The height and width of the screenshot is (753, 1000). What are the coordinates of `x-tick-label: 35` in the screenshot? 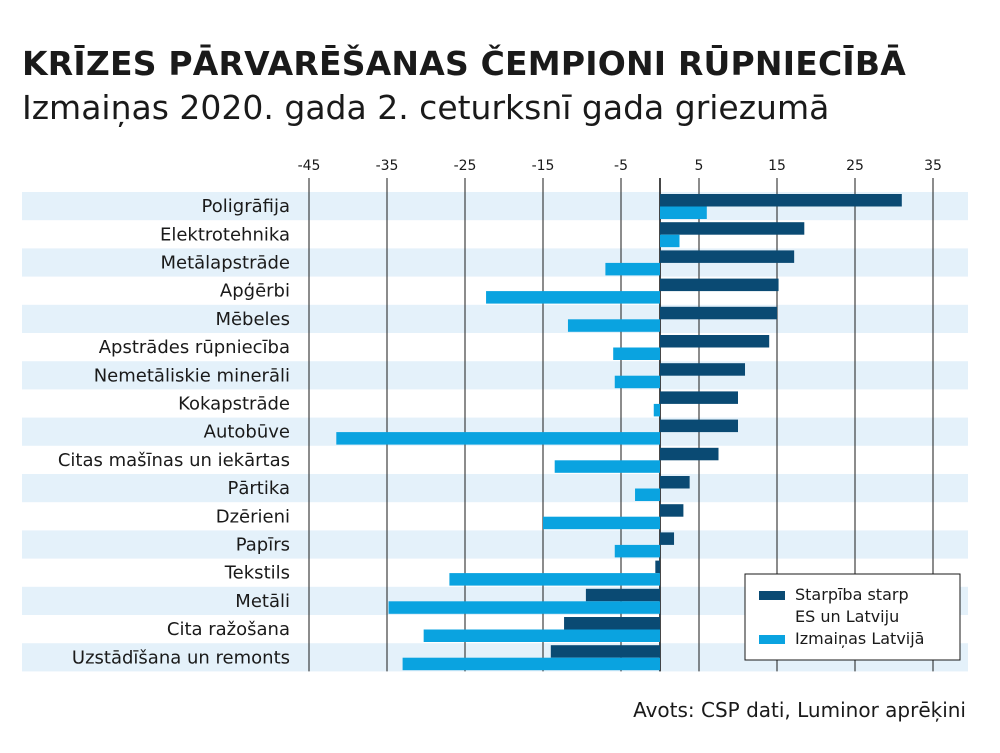 It's located at (933, 166).